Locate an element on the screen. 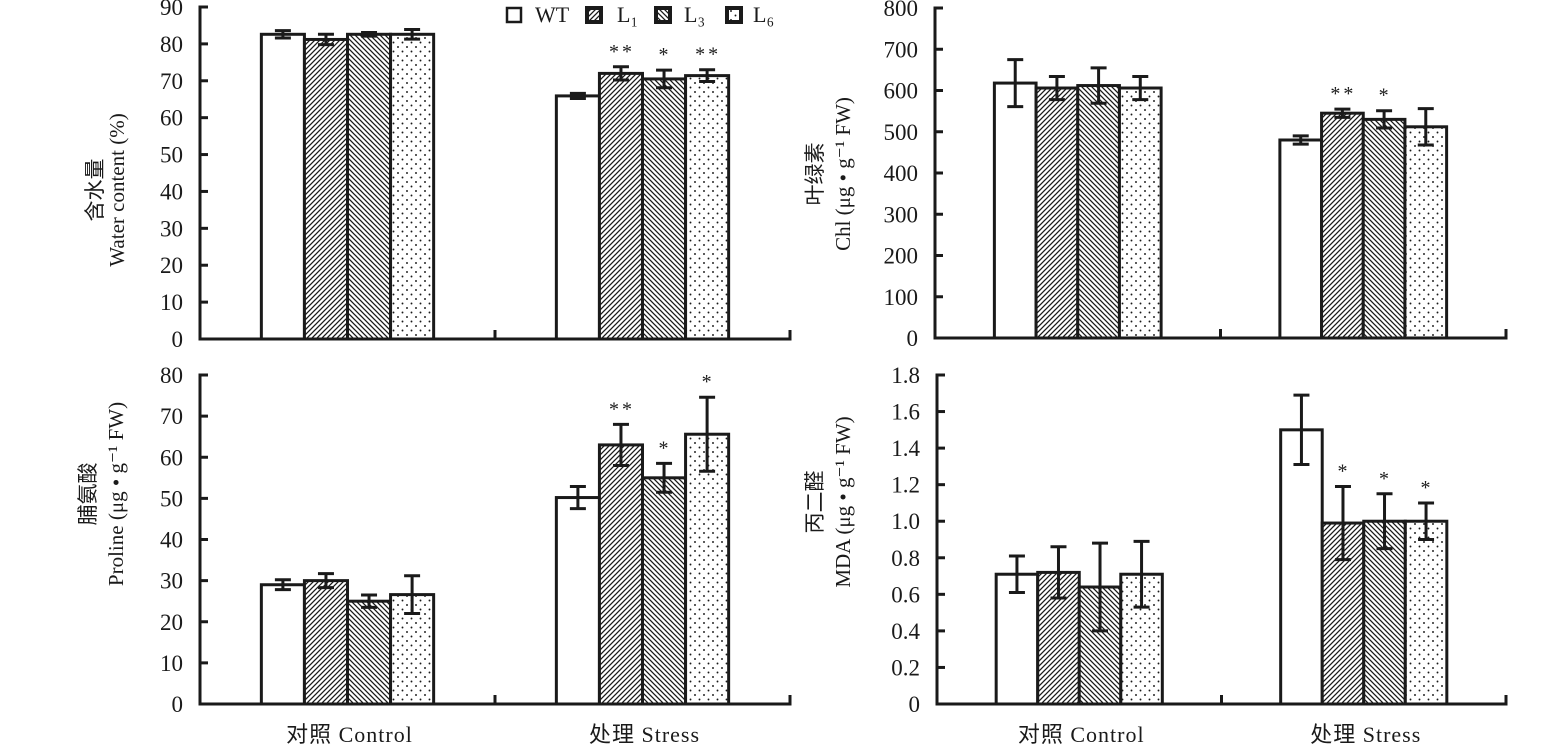  legend-item-L: L₆ is located at coordinates (749, 14).